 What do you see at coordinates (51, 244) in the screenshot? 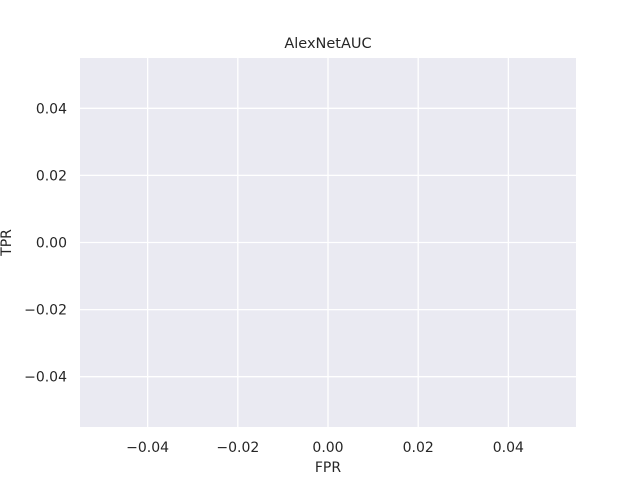
I see `y-tick-label: 0.00` at bounding box center [51, 244].